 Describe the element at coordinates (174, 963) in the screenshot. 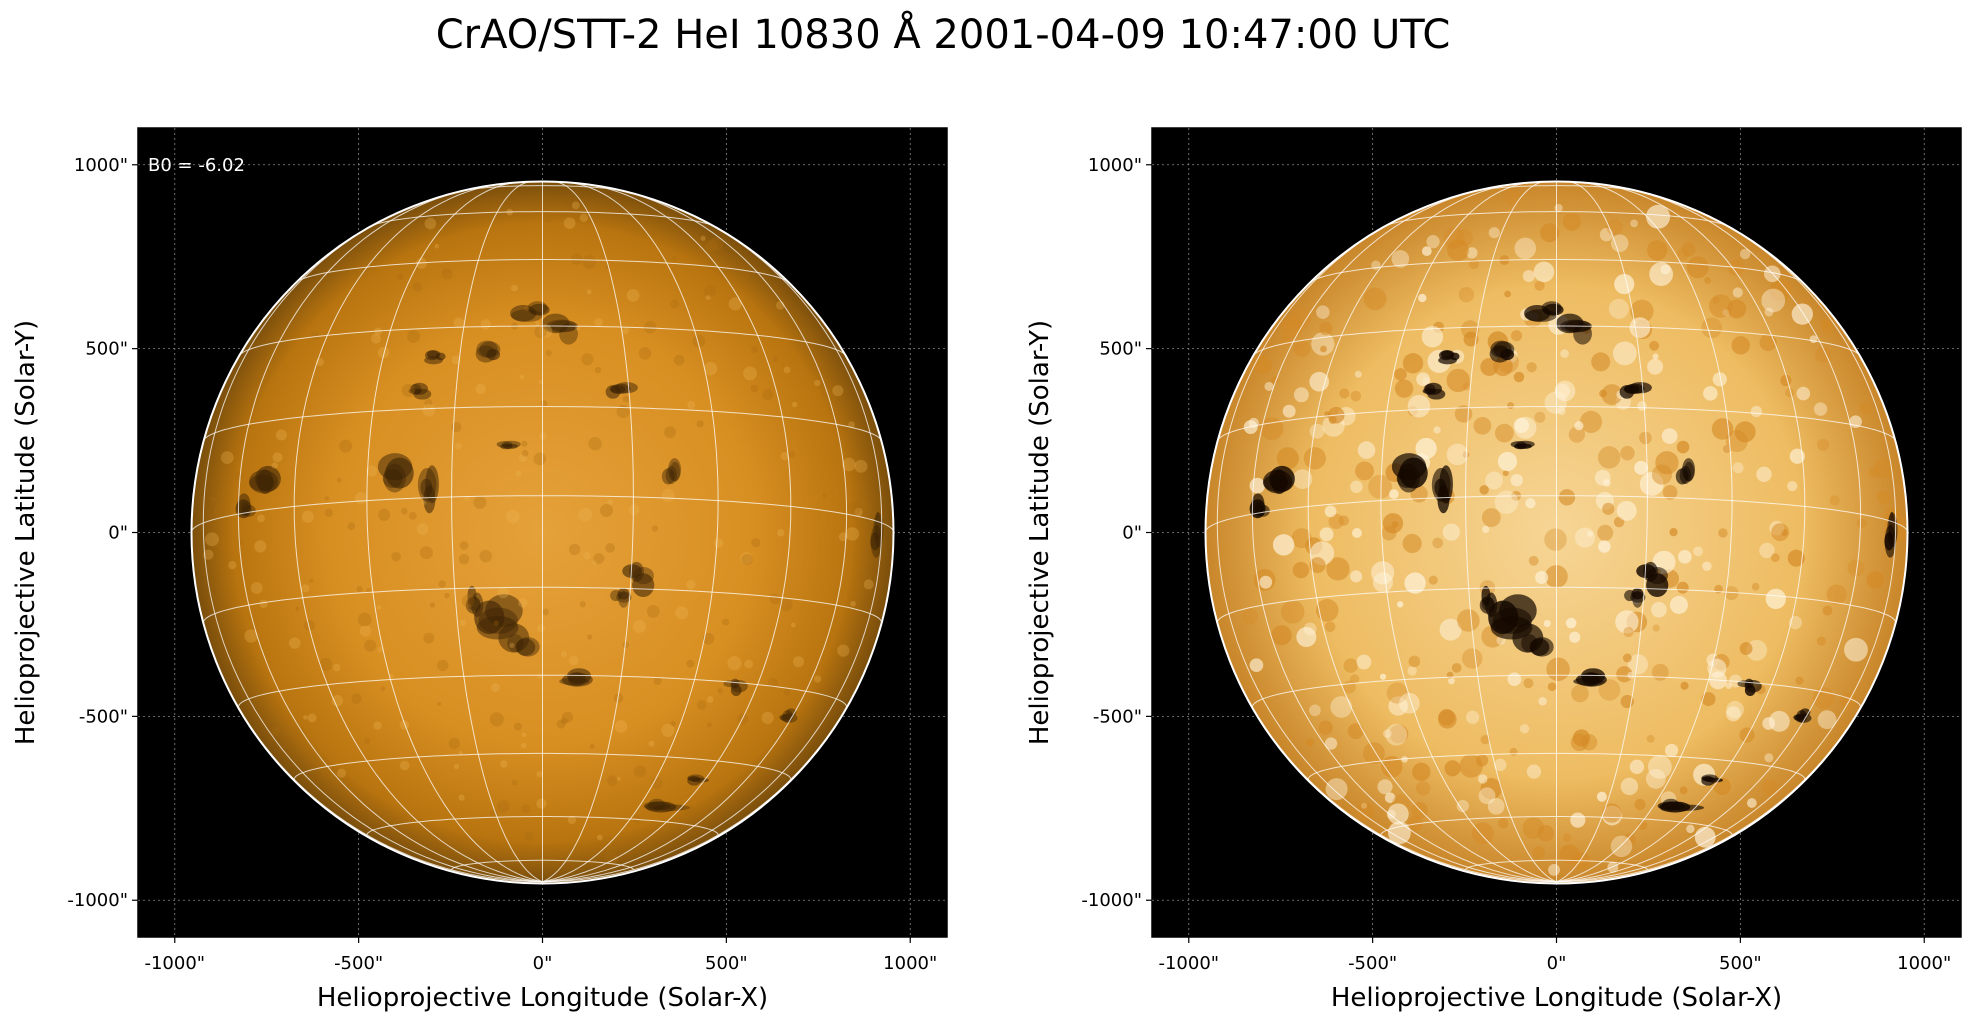

I see `x-tick-label: -1000"` at that location.